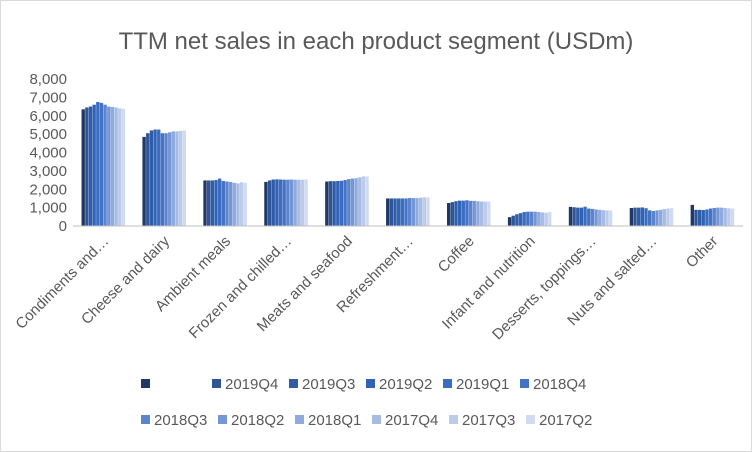 The height and width of the screenshot is (452, 752). I want to click on legend-label: 2017Q4, so click(411, 420).